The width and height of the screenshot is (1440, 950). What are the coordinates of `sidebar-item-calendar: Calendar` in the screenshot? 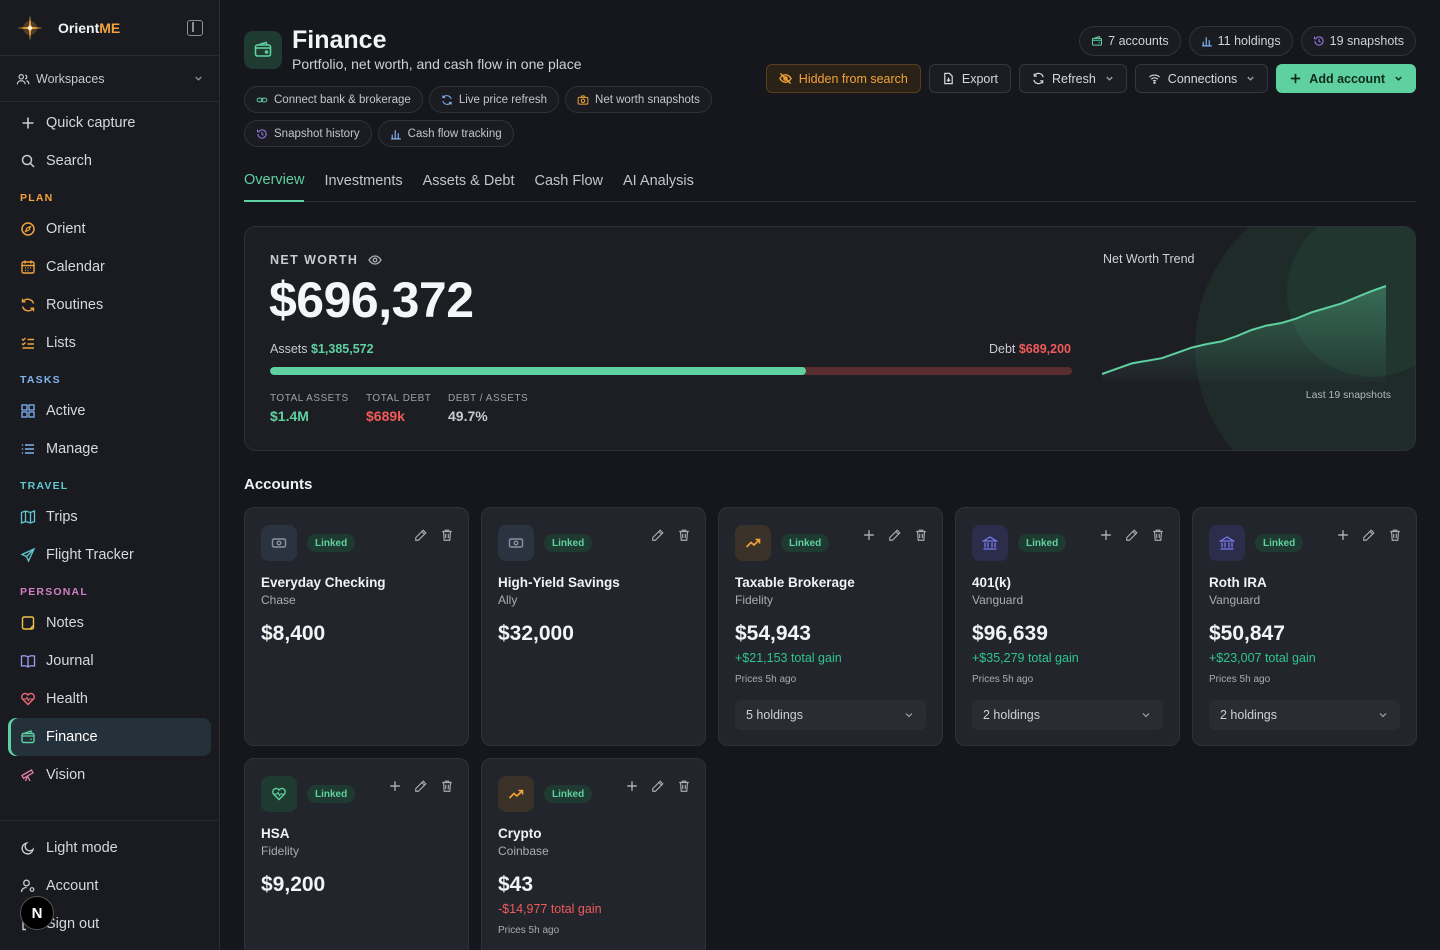 It's located at (109, 267).